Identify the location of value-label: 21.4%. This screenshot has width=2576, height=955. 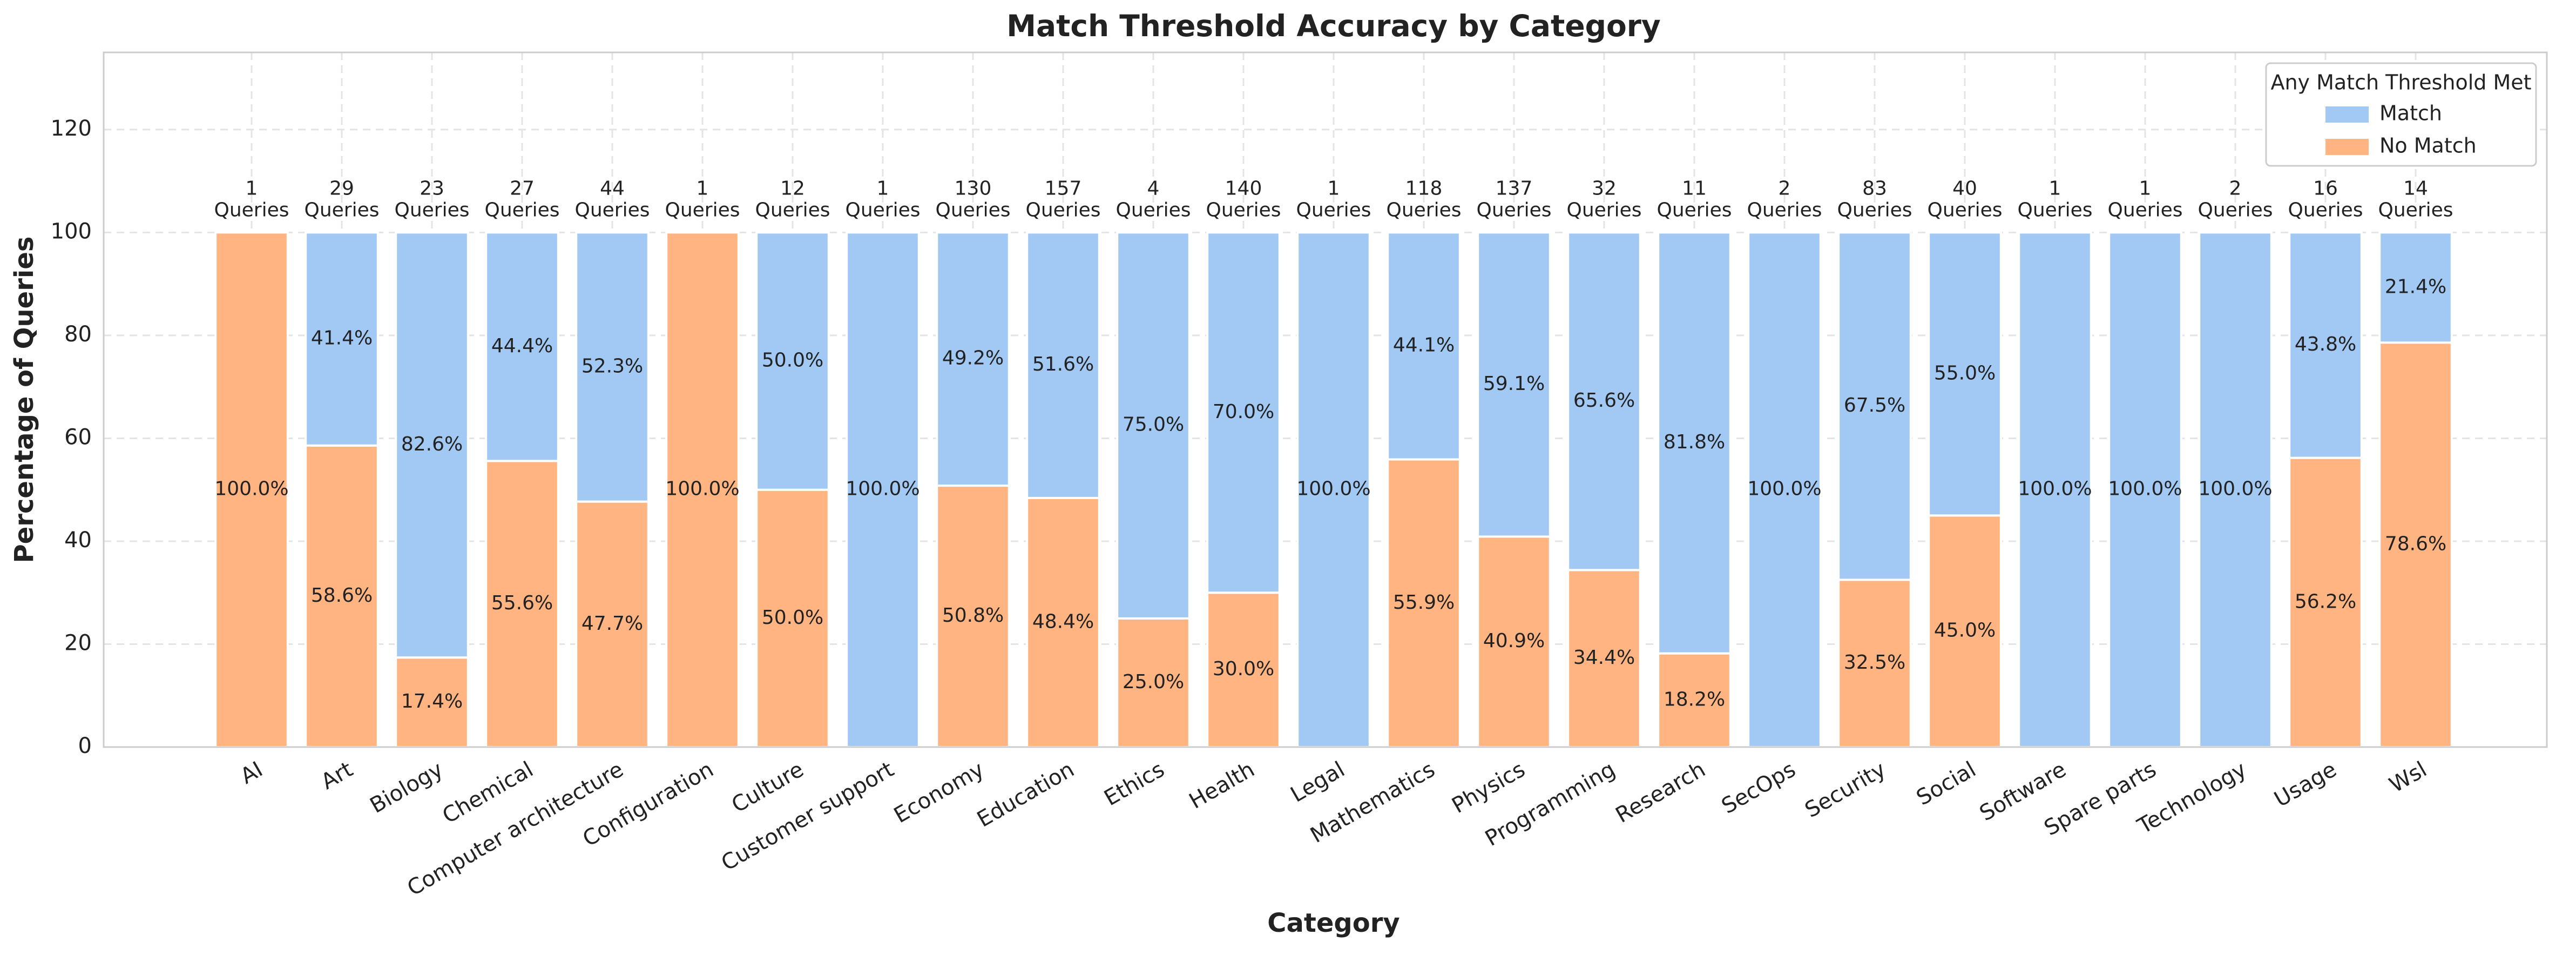
(2416, 286).